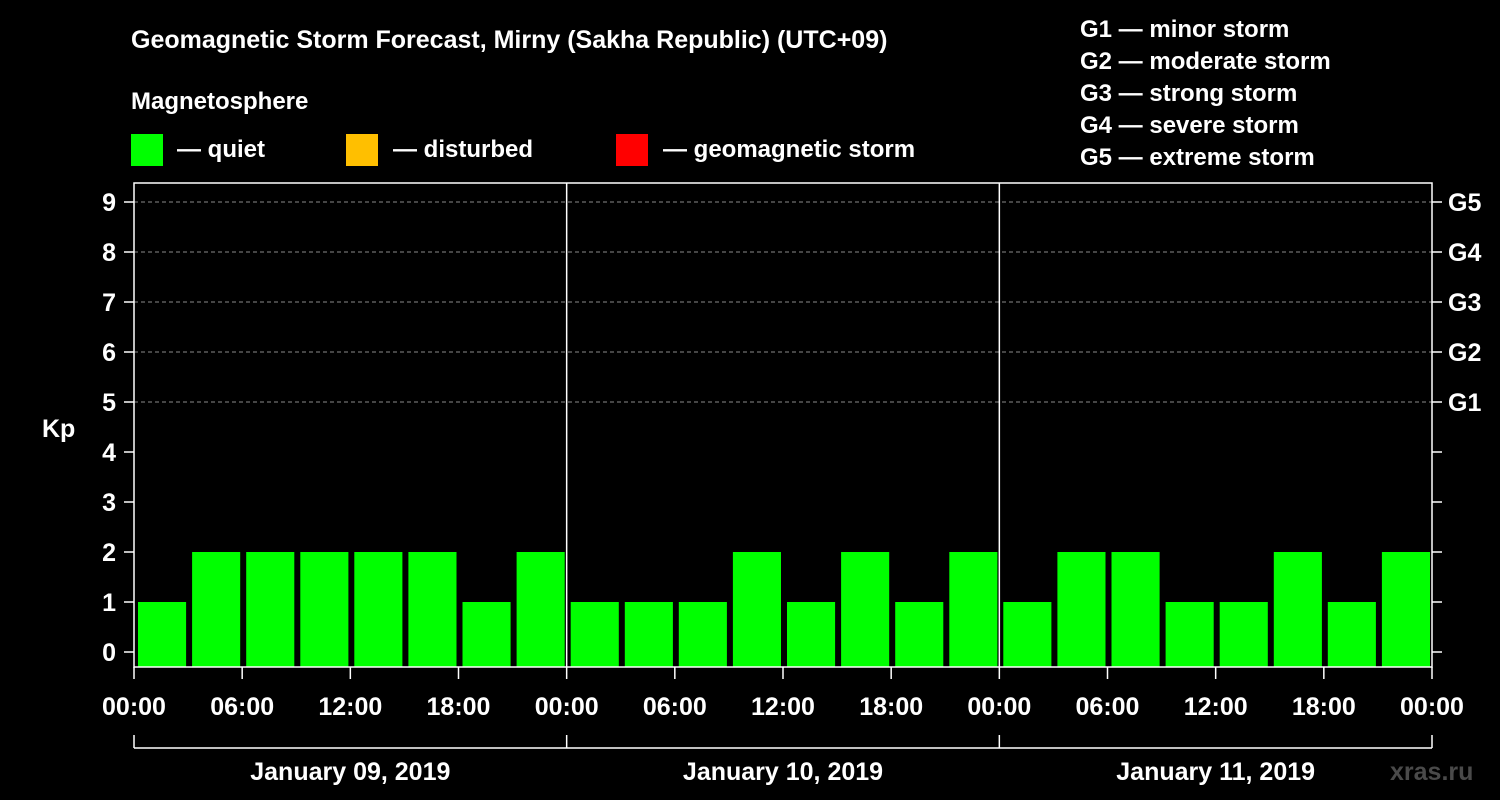  What do you see at coordinates (1189, 125) in the screenshot?
I see `scale-g4: G4 — severe storm` at bounding box center [1189, 125].